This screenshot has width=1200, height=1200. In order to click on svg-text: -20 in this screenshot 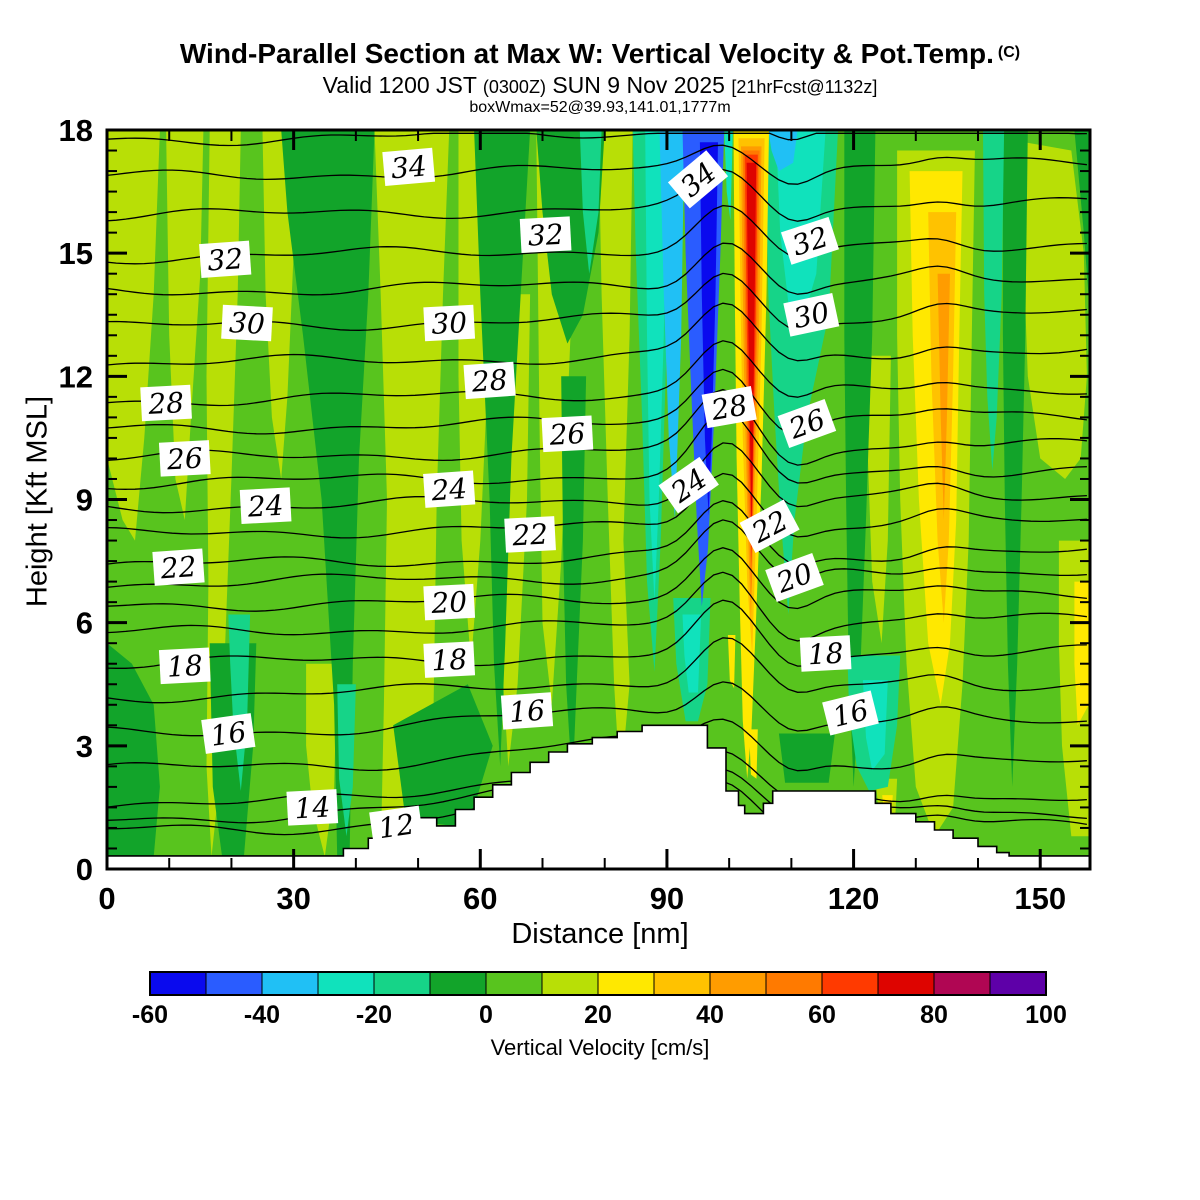, I will do `click(374, 1015)`.